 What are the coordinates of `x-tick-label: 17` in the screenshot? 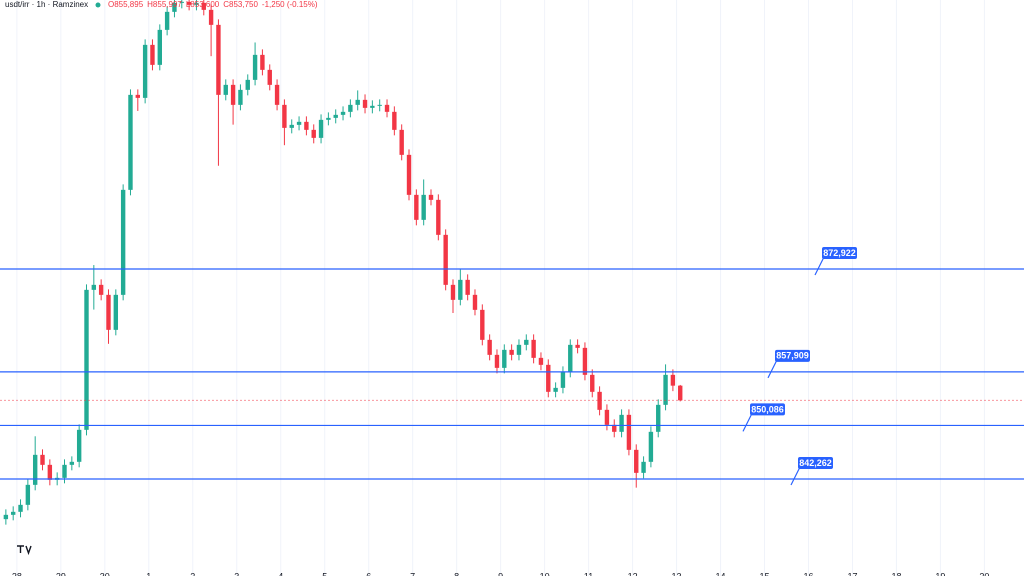 It's located at (852, 573).